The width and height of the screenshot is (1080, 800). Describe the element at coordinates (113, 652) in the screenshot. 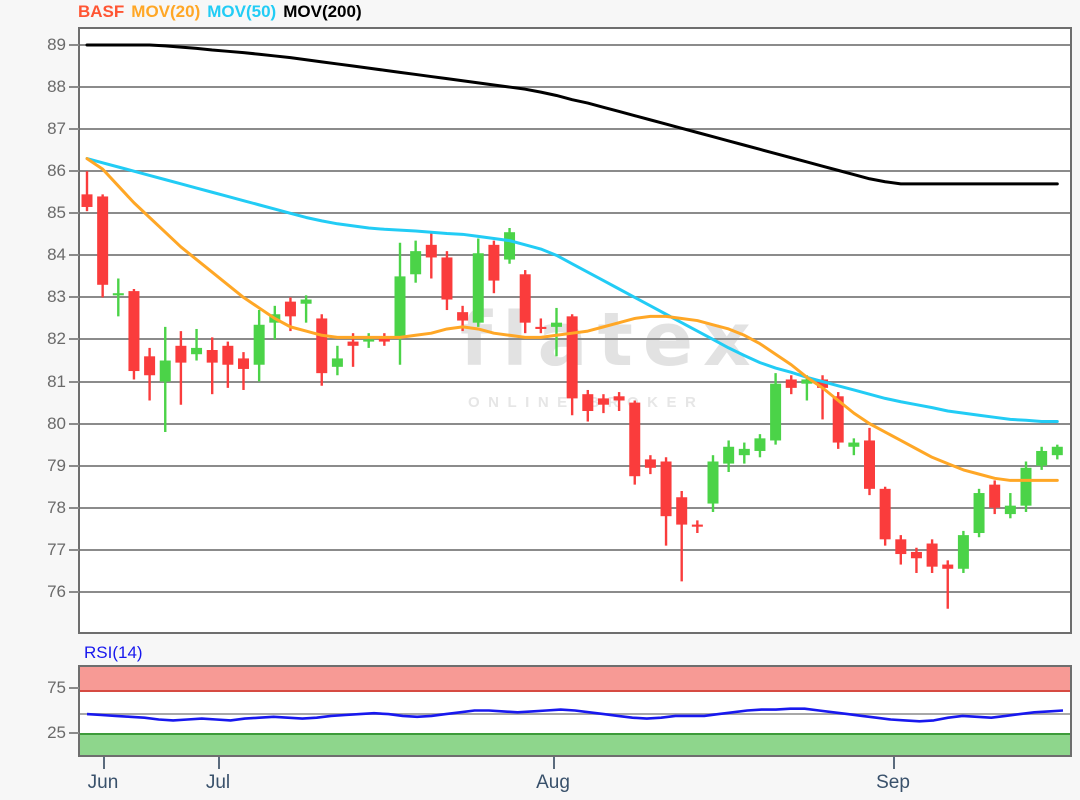

I see `rsi-title: RSI(14)` at that location.